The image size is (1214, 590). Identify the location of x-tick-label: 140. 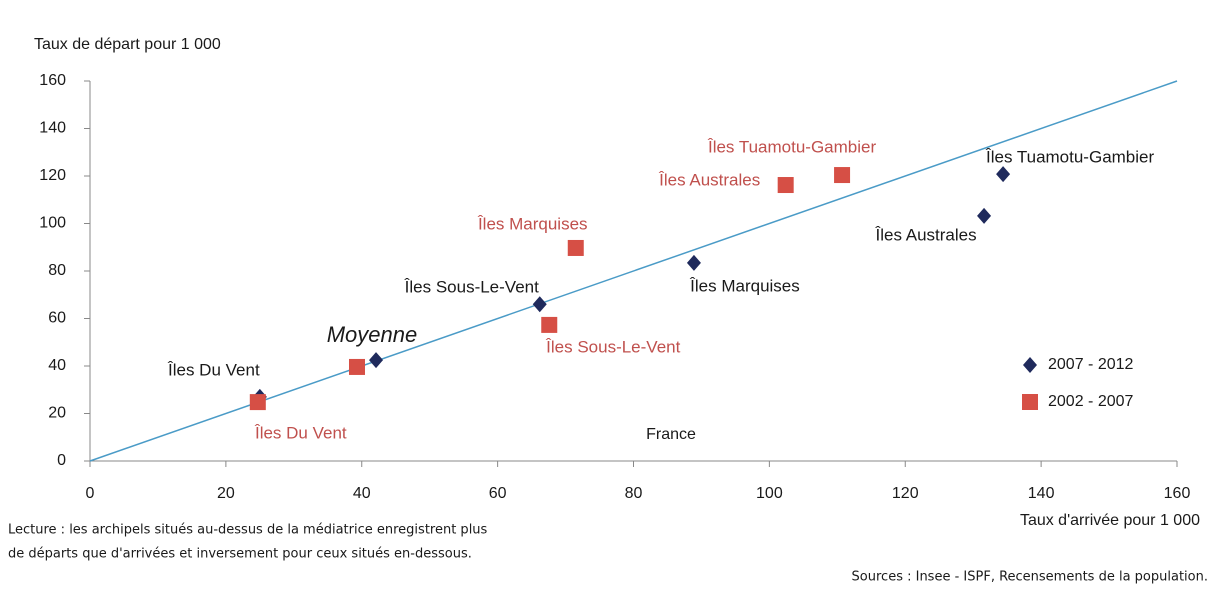
(1041, 493).